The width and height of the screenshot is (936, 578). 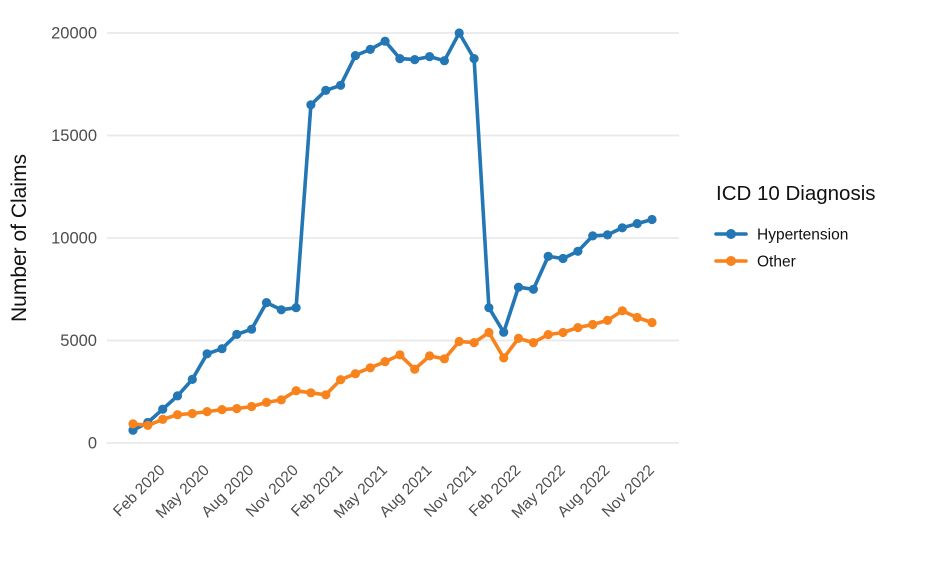 I want to click on y-tick-label: 10000, so click(x=74, y=239).